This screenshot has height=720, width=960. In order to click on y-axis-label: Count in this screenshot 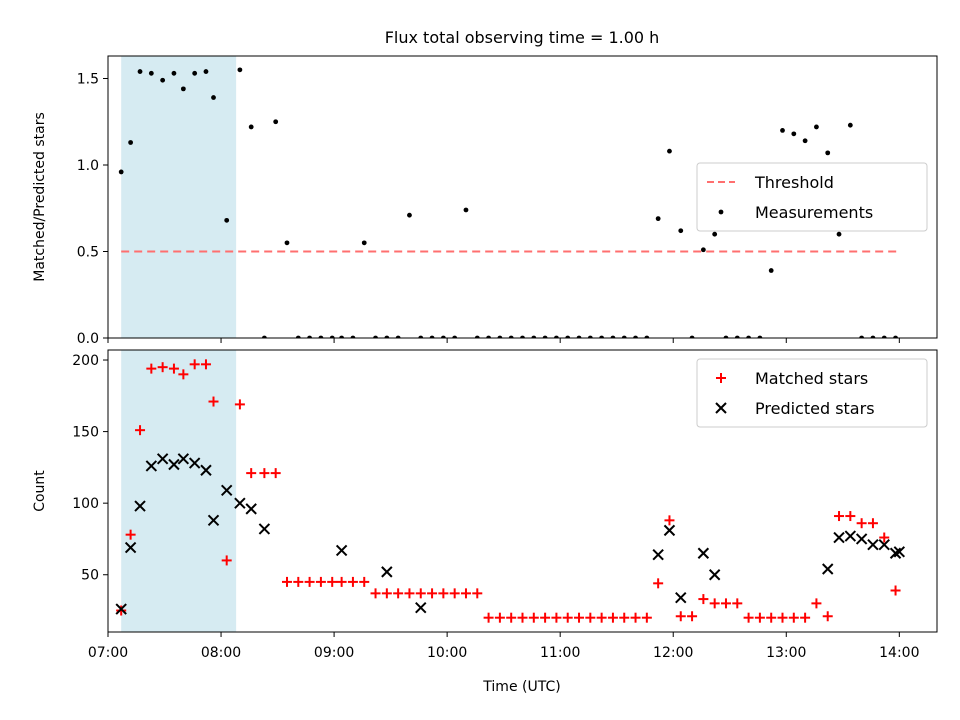, I will do `click(40, 491)`.